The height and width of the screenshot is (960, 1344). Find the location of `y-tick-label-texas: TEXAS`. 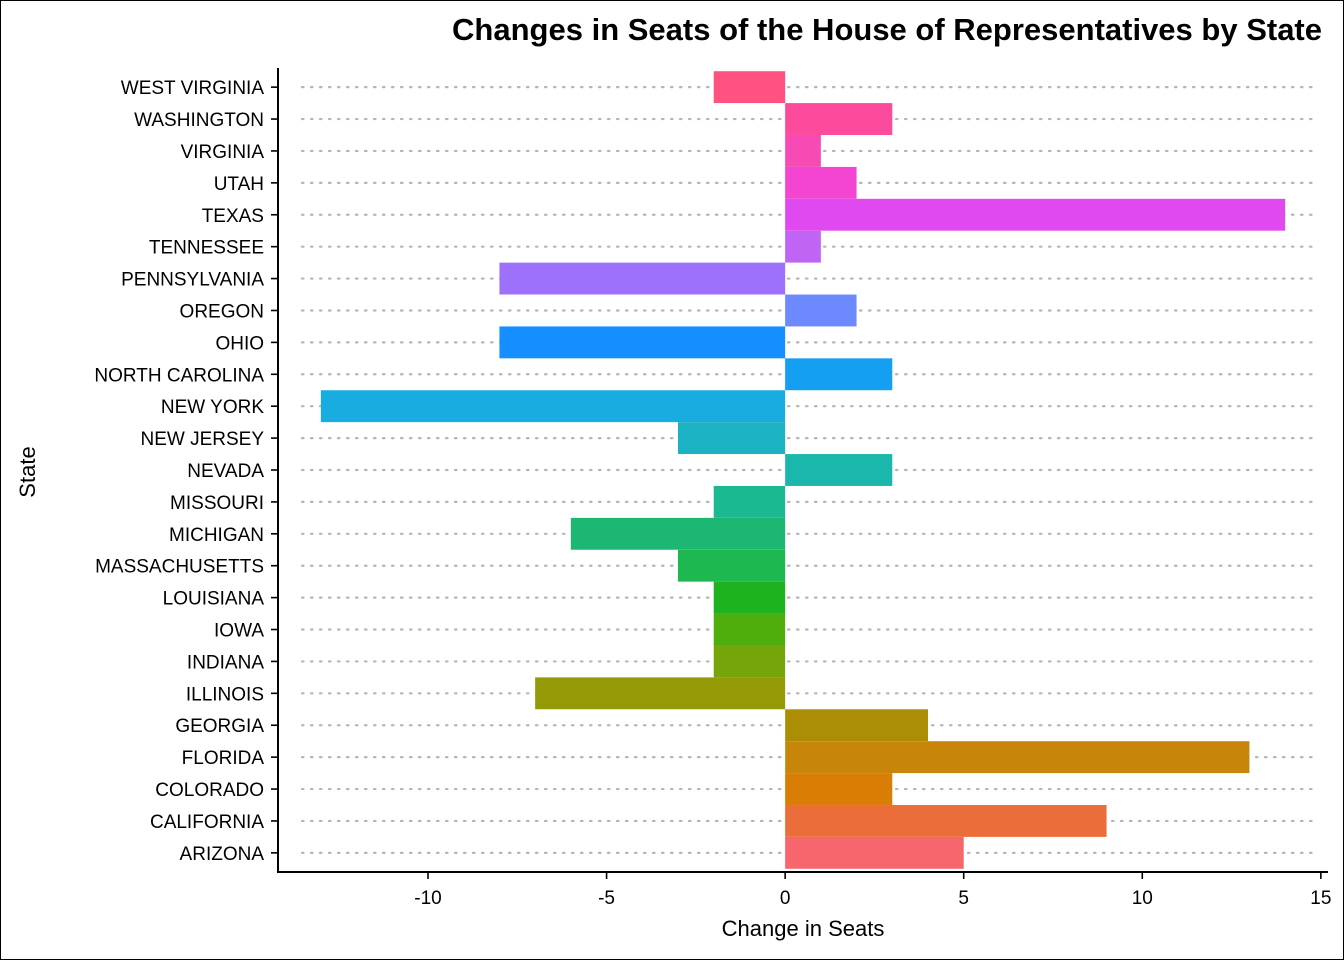

y-tick-label-texas: TEXAS is located at coordinates (233, 216).